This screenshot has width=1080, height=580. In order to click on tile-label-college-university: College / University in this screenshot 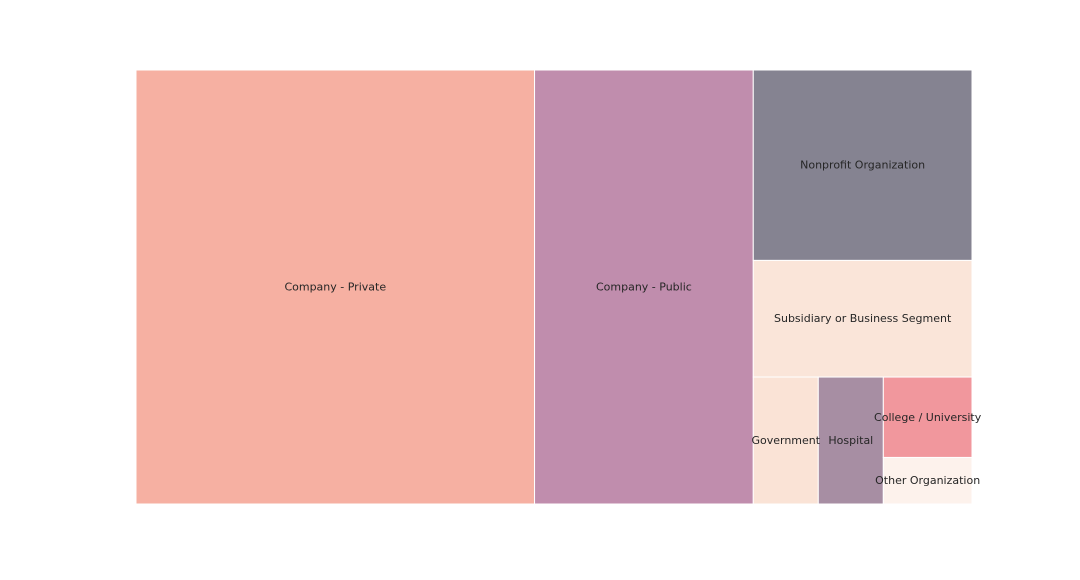, I will do `click(928, 417)`.